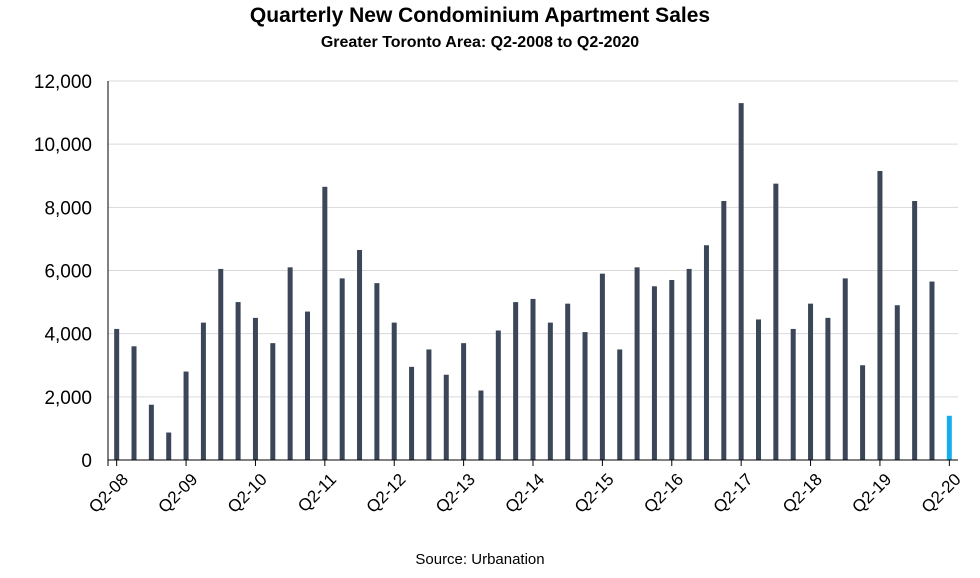 This screenshot has width=980, height=578. Describe the element at coordinates (68, 398) in the screenshot. I see `y-tick-label: 2,000` at that location.